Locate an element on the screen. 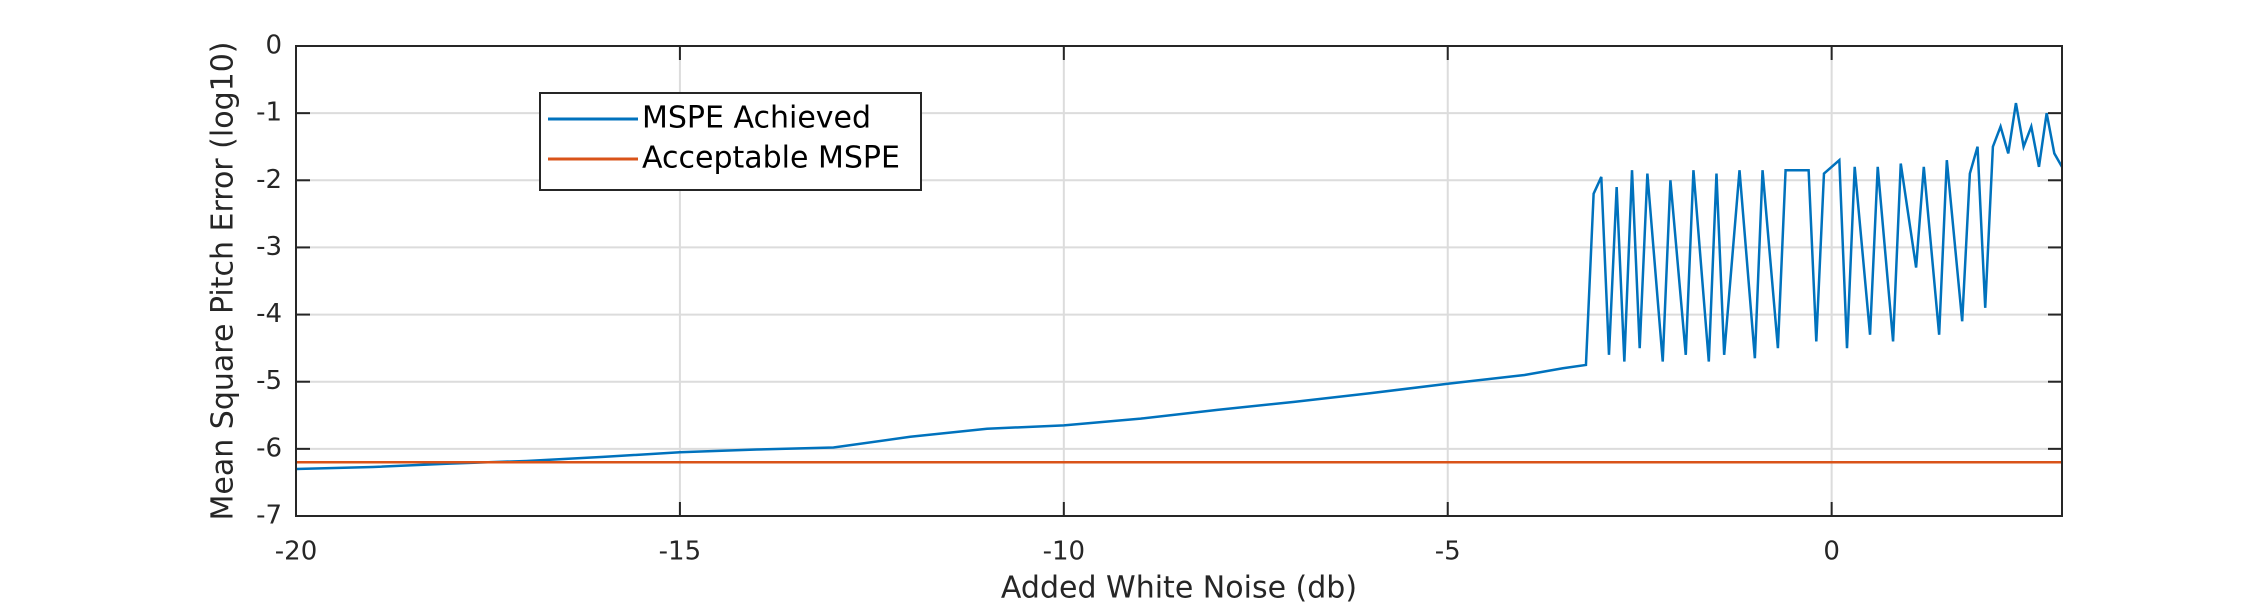 The height and width of the screenshot is (603, 2267). y-tick-label: -6 is located at coordinates (269, 448).